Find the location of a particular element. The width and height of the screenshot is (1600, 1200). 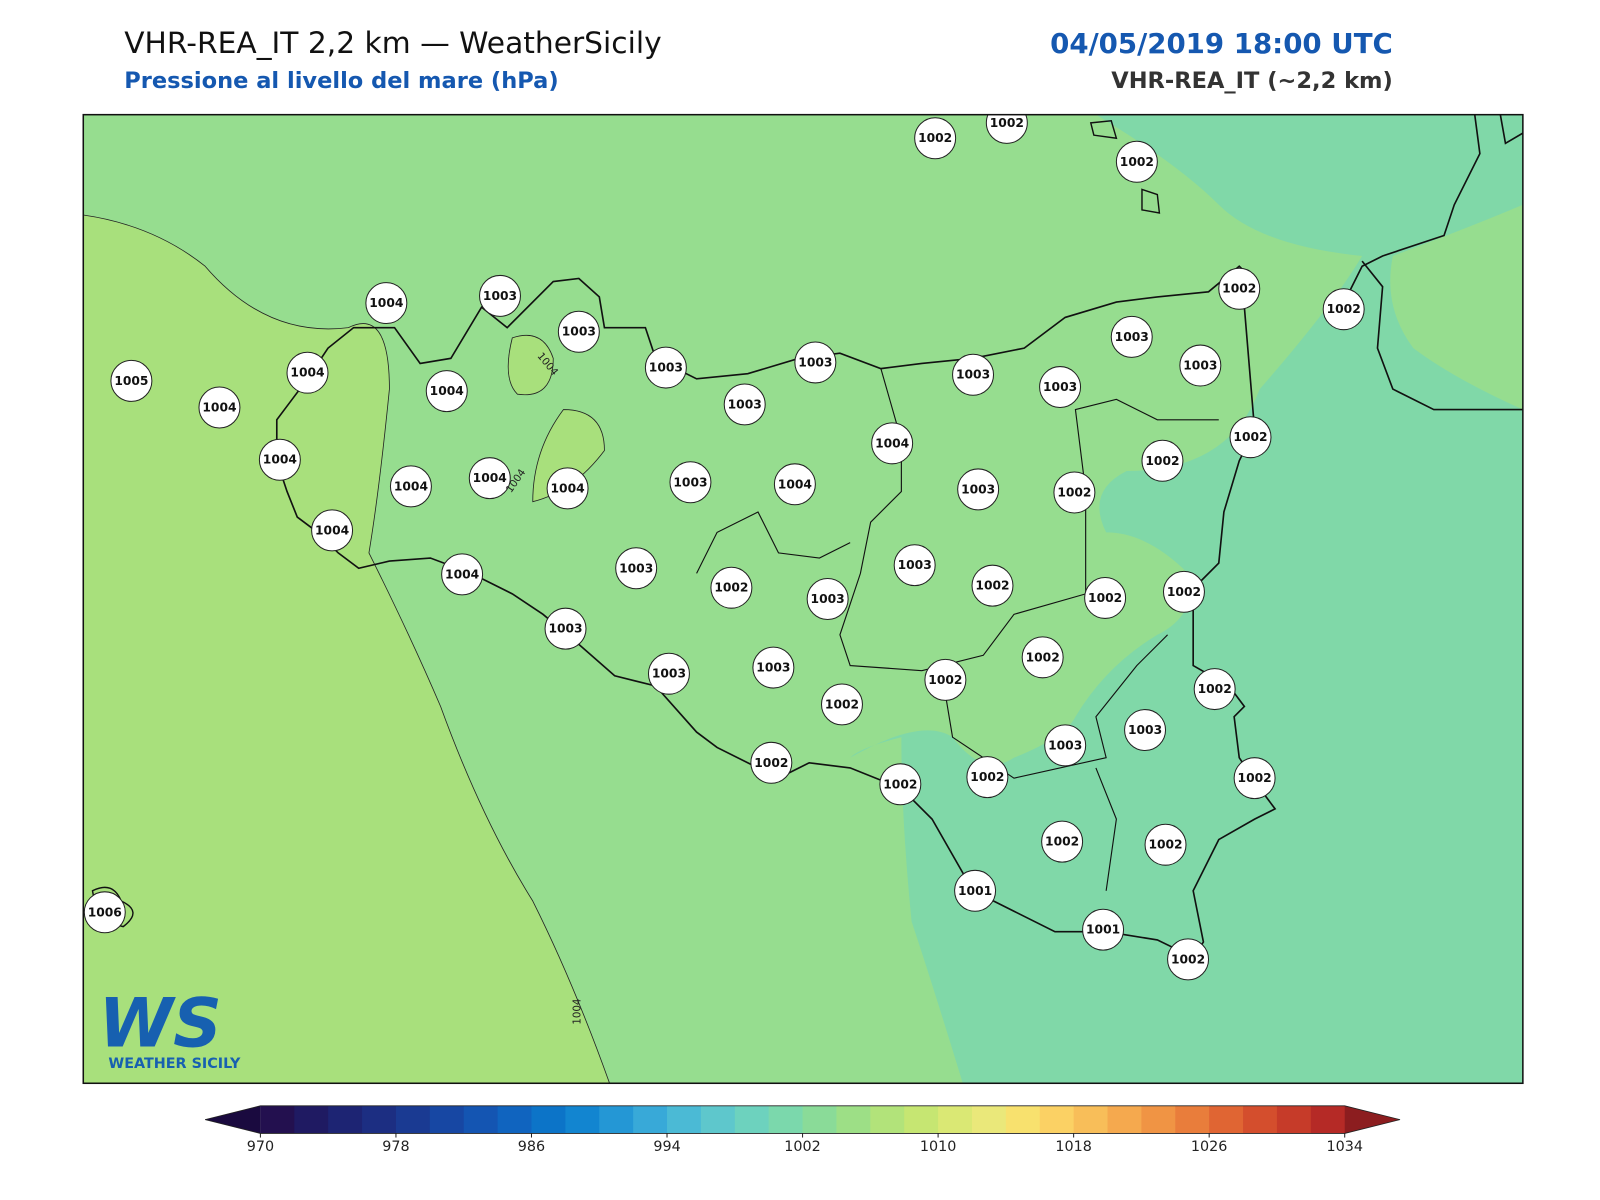

contour-label: 1004 is located at coordinates (577, 1012).